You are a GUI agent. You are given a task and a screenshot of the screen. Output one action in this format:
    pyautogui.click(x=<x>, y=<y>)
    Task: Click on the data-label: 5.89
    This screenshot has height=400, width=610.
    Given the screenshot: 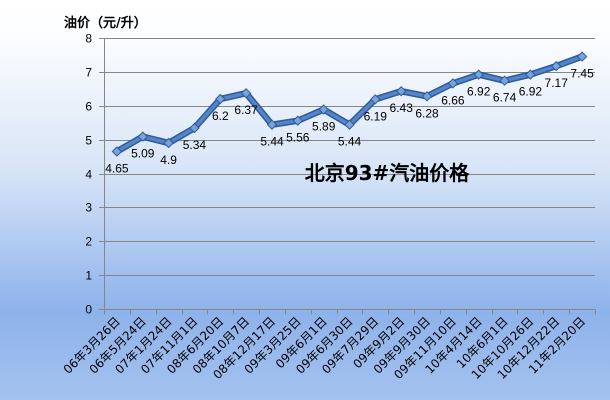 What is the action you would take?
    pyautogui.click(x=324, y=127)
    